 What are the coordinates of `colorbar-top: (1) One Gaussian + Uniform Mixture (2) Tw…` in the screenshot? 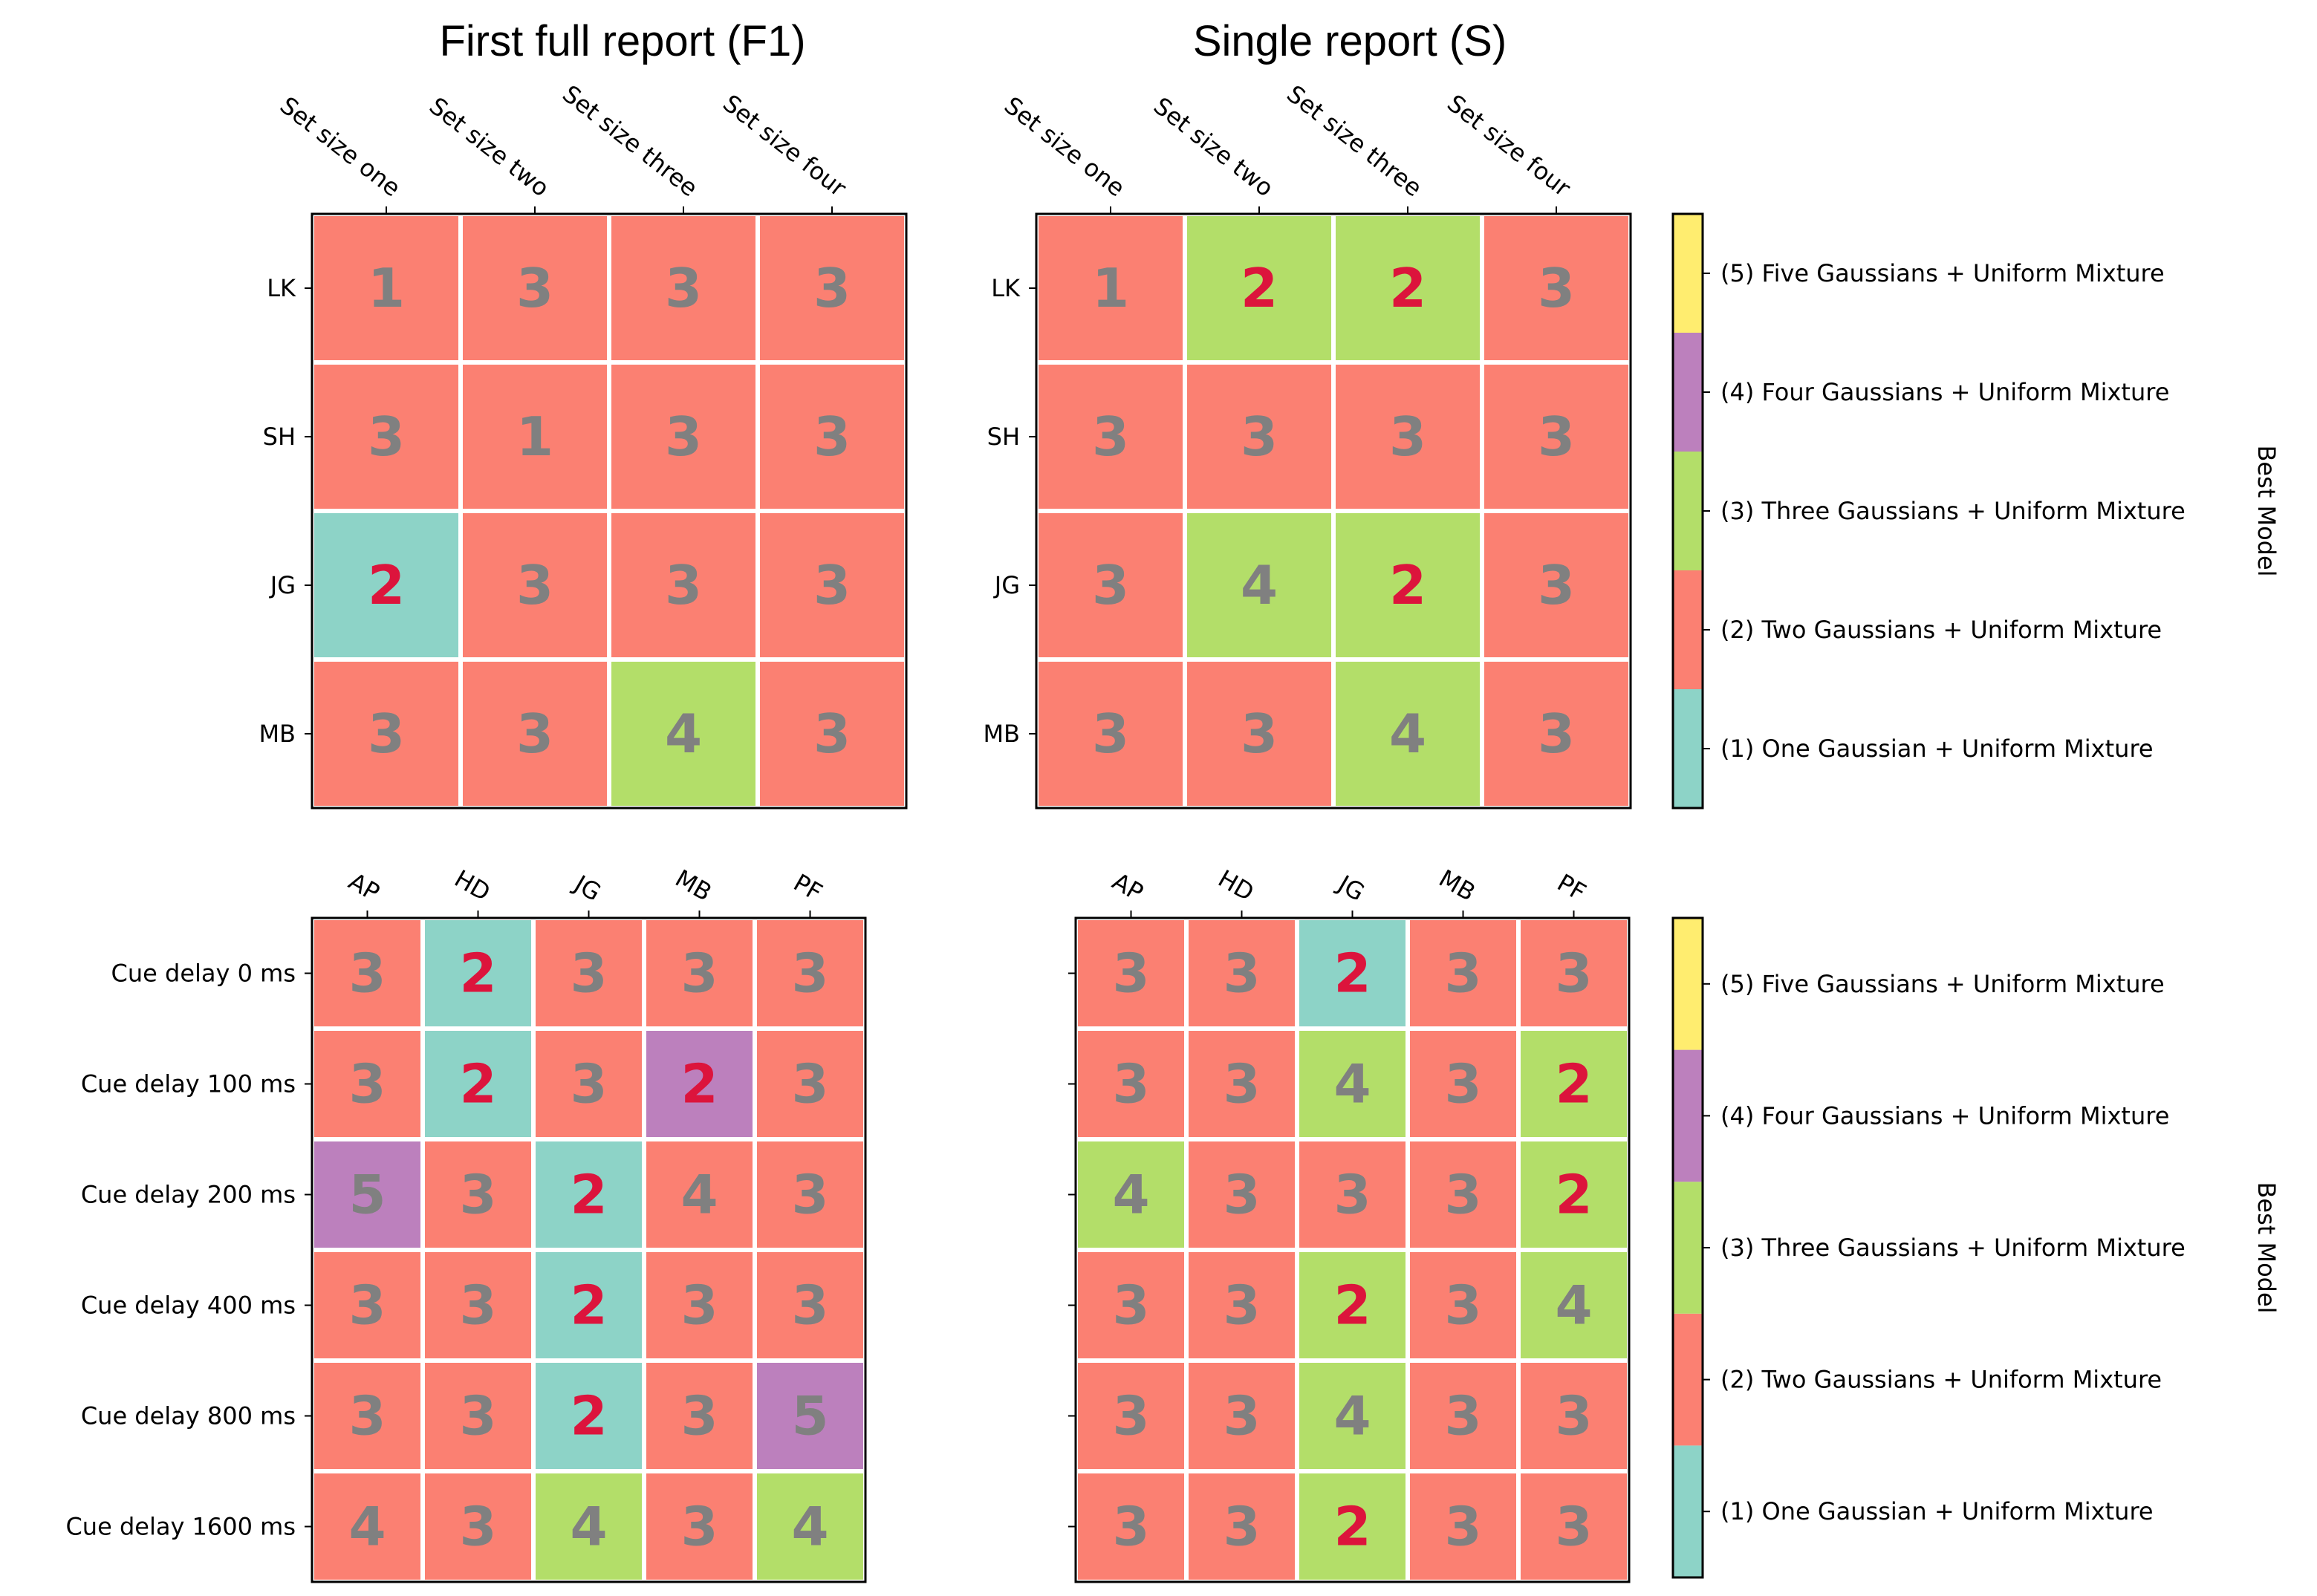 It's located at (1976, 511).